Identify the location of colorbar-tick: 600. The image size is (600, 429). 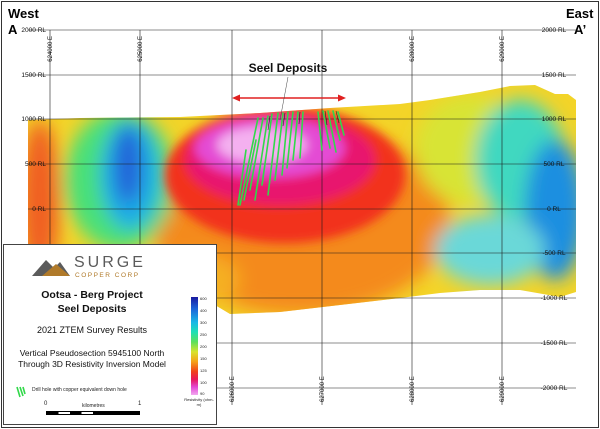
(203, 298).